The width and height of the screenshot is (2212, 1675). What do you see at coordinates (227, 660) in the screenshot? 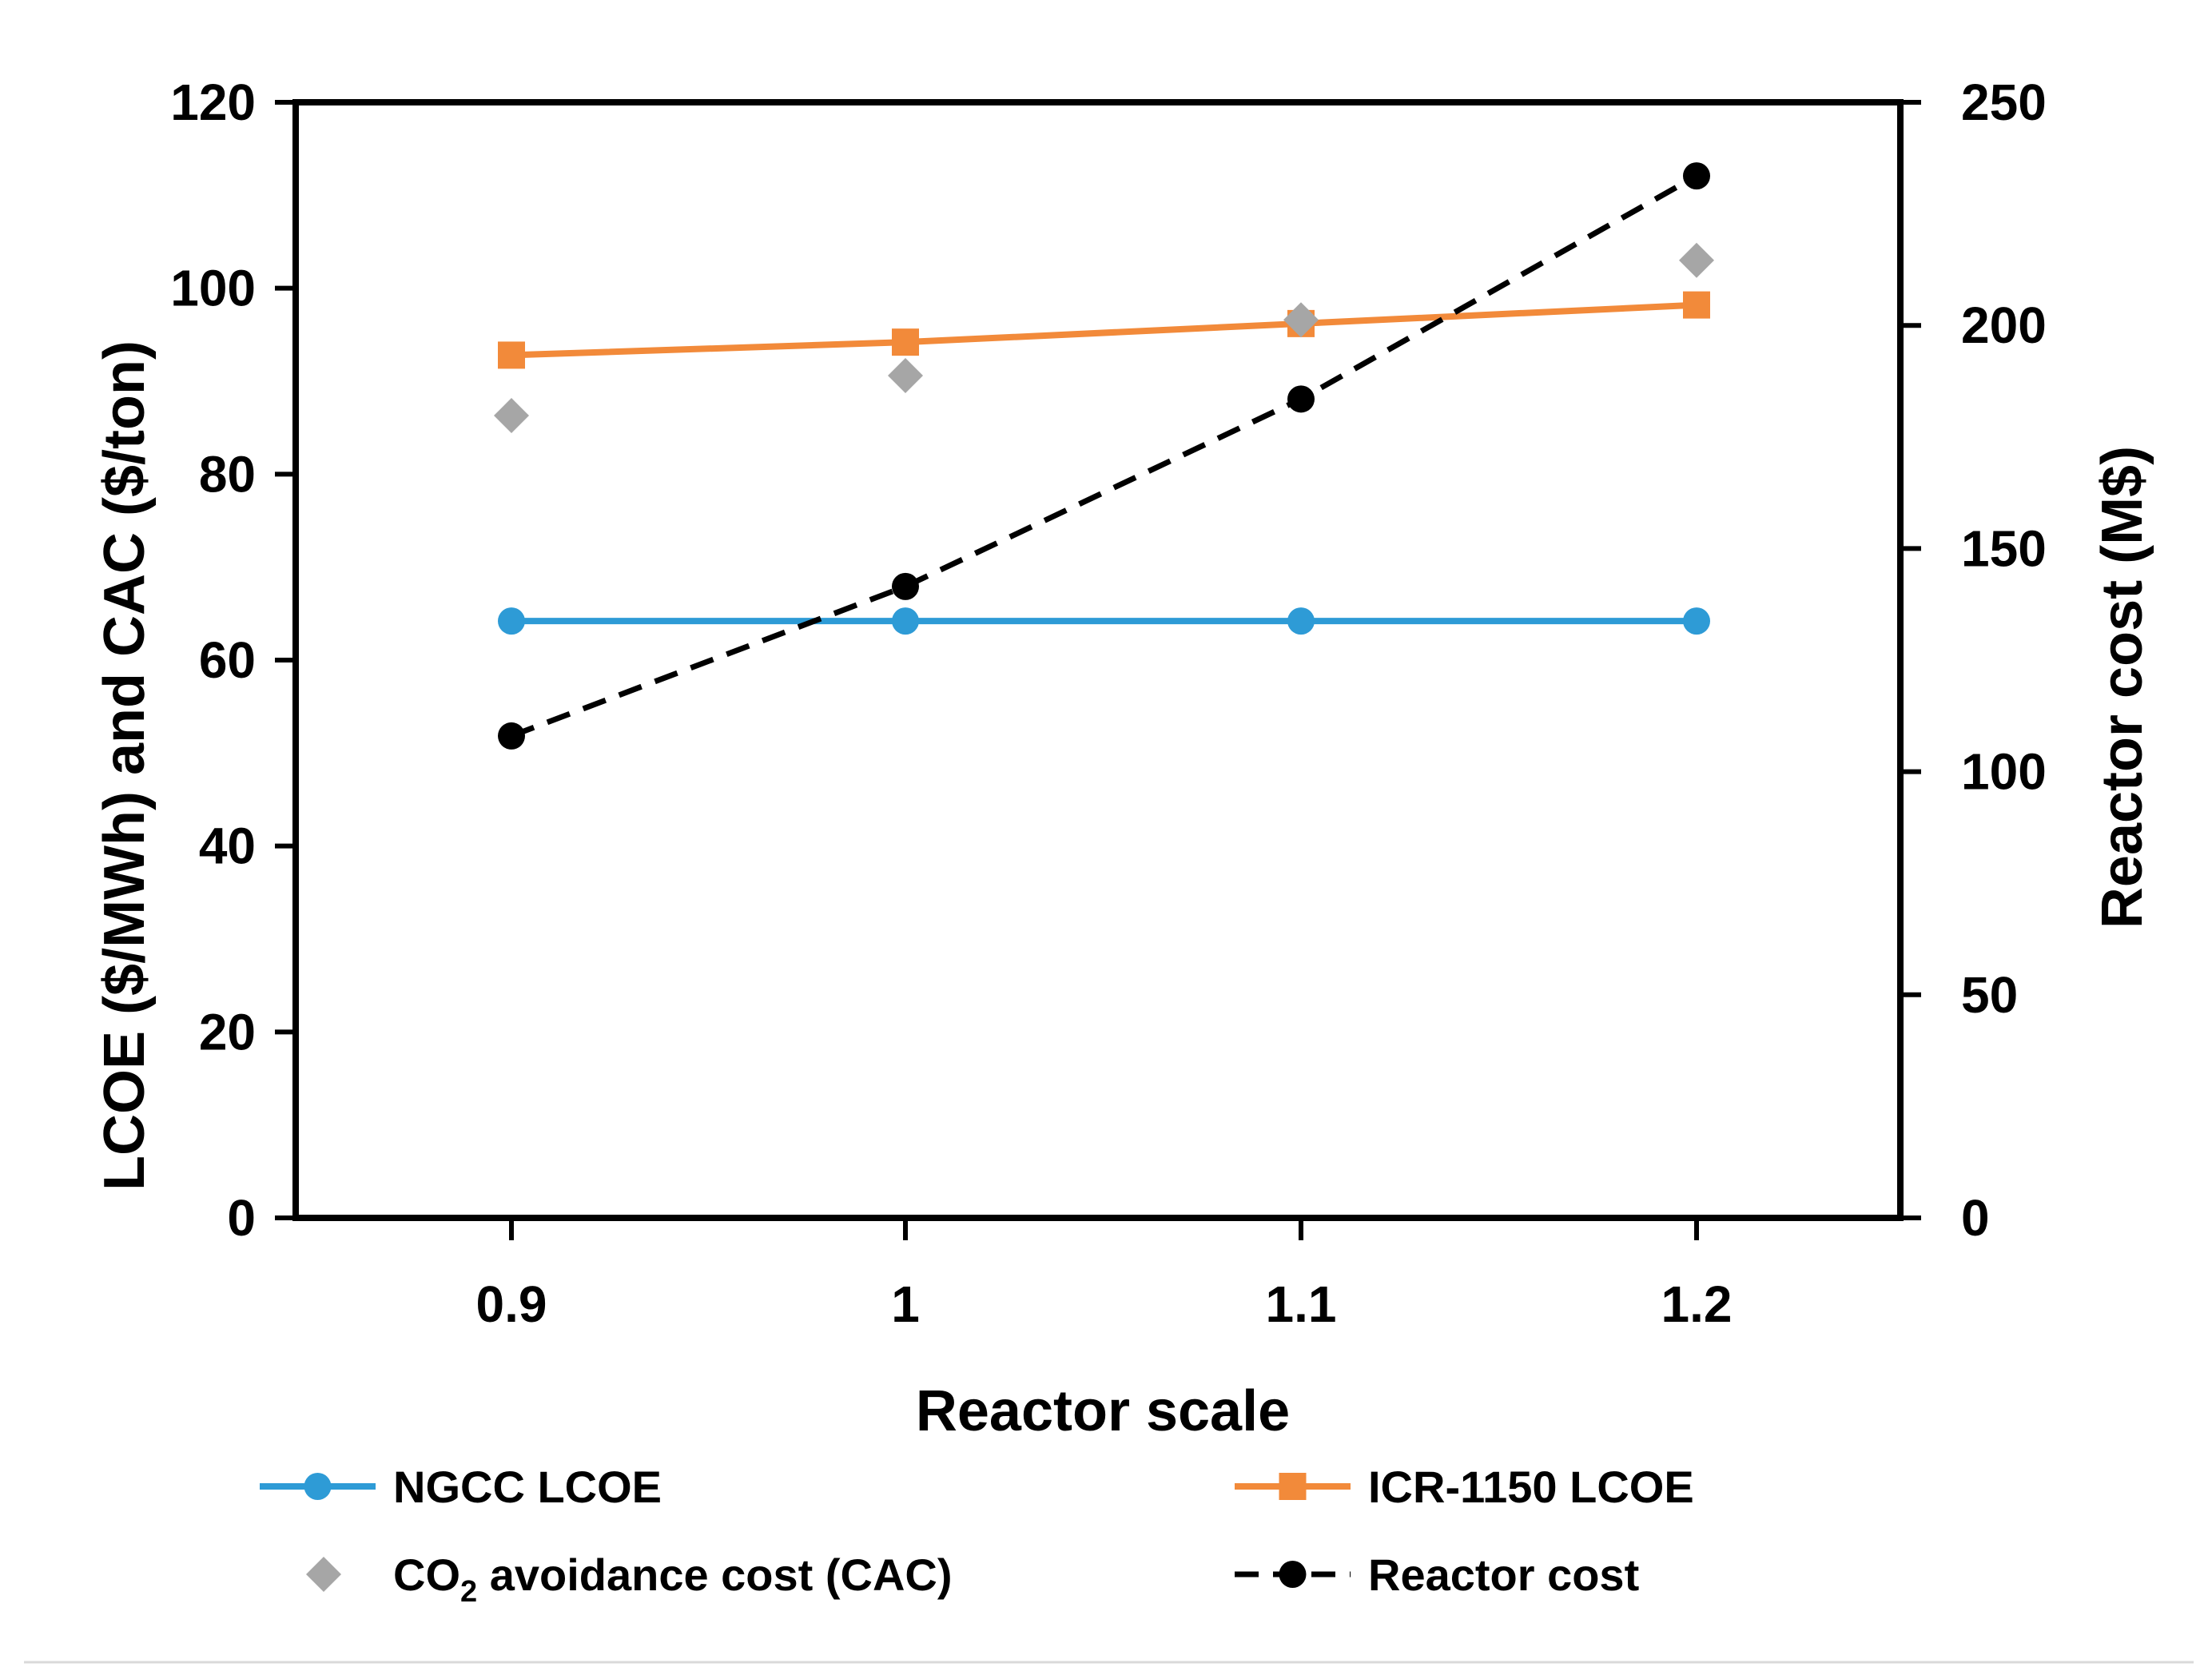
I see `left-y-tick-label: 60` at bounding box center [227, 660].